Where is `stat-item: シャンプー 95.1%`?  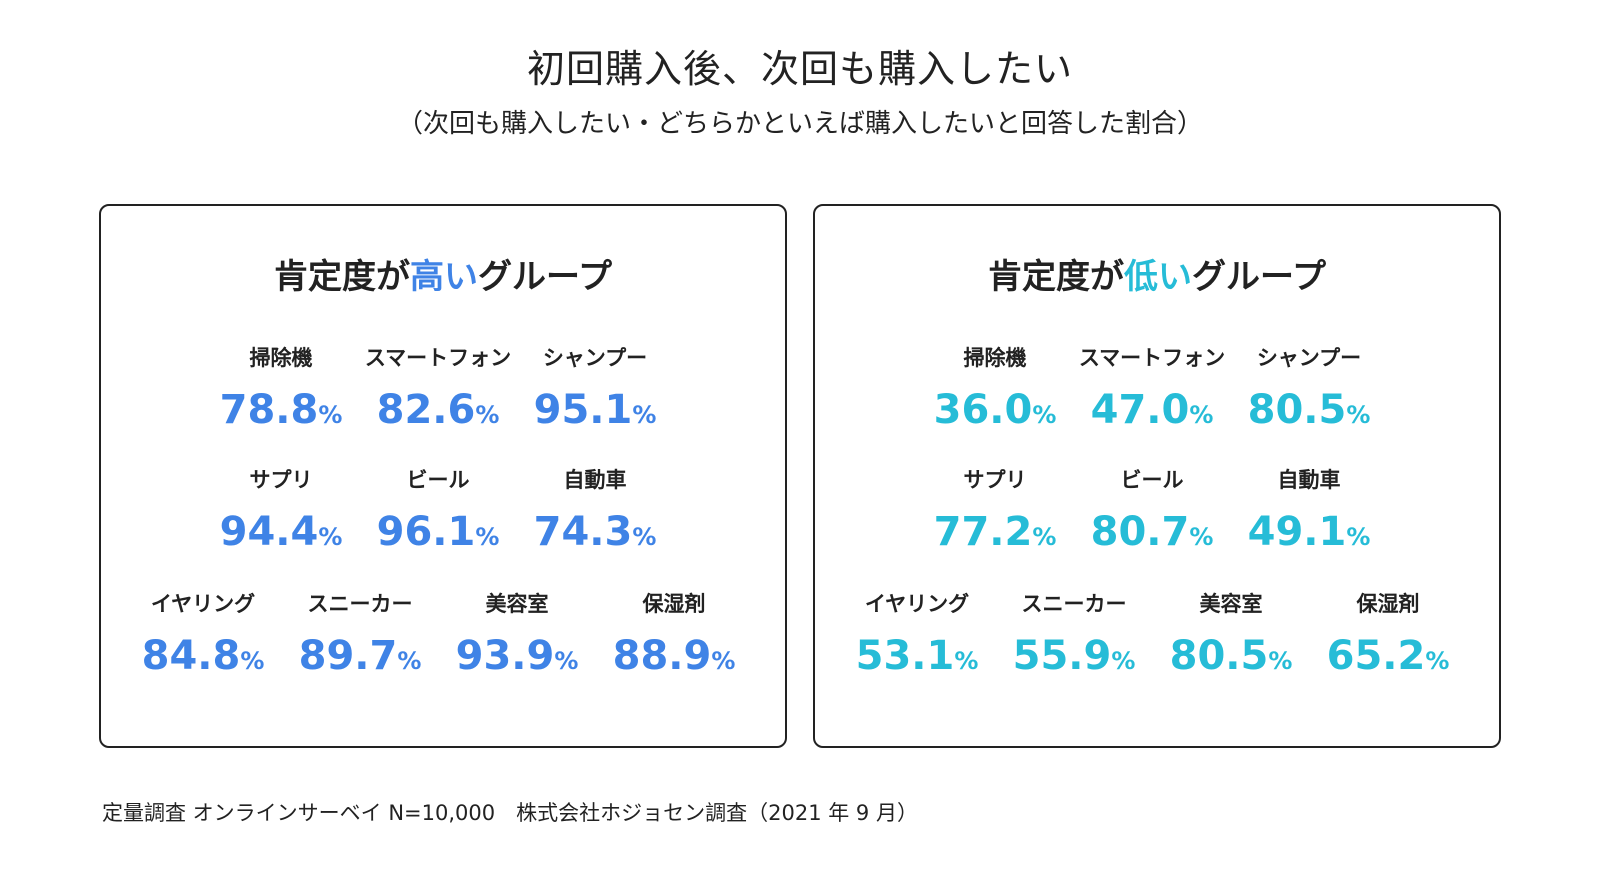
stat-item: シャンプー 95.1% is located at coordinates (595, 392).